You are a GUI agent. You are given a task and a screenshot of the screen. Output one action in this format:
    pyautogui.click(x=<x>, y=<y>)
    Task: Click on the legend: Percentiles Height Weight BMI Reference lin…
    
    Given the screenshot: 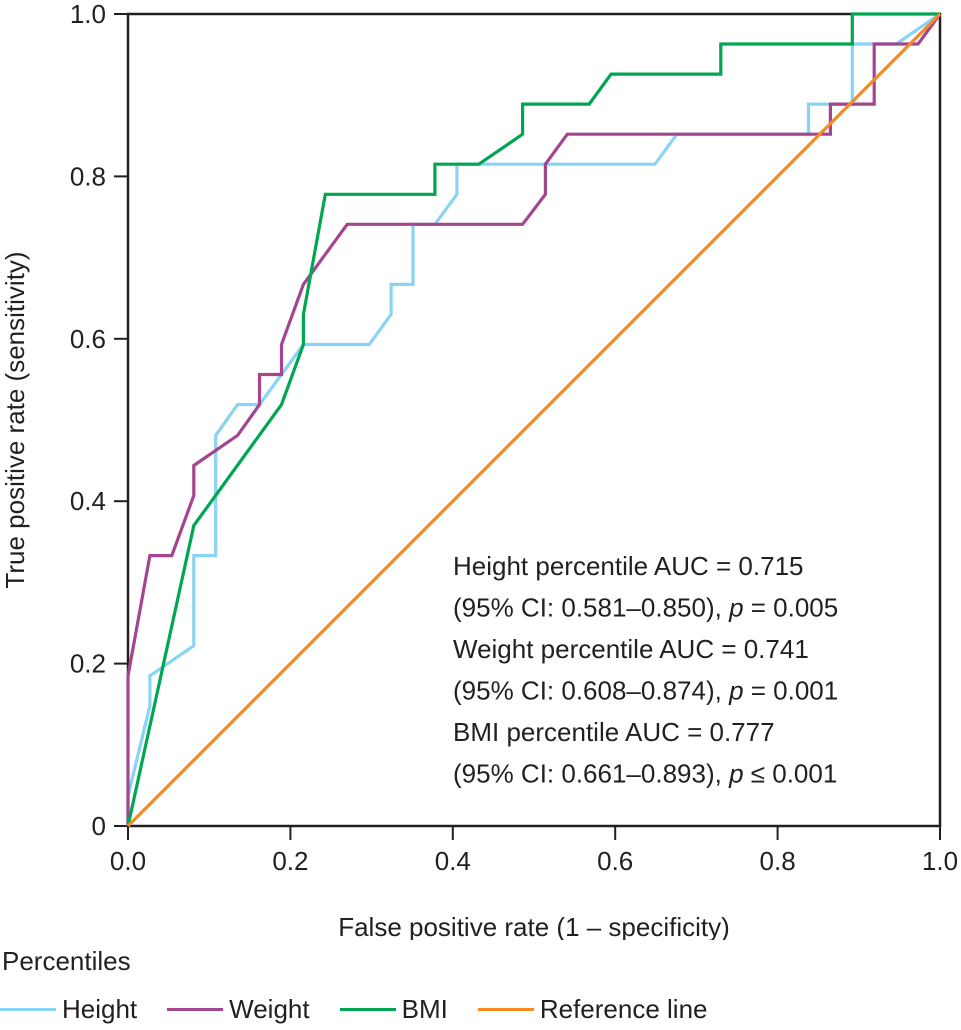 What is the action you would take?
    pyautogui.click(x=480, y=985)
    